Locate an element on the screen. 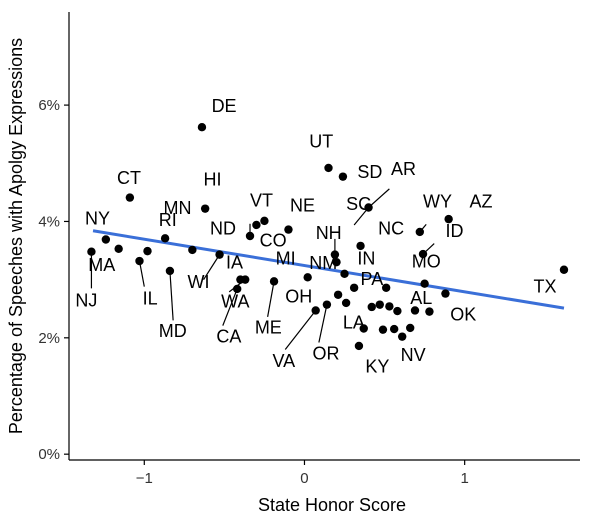 The image size is (596, 522). point-label-ny: NY is located at coordinates (97, 218).